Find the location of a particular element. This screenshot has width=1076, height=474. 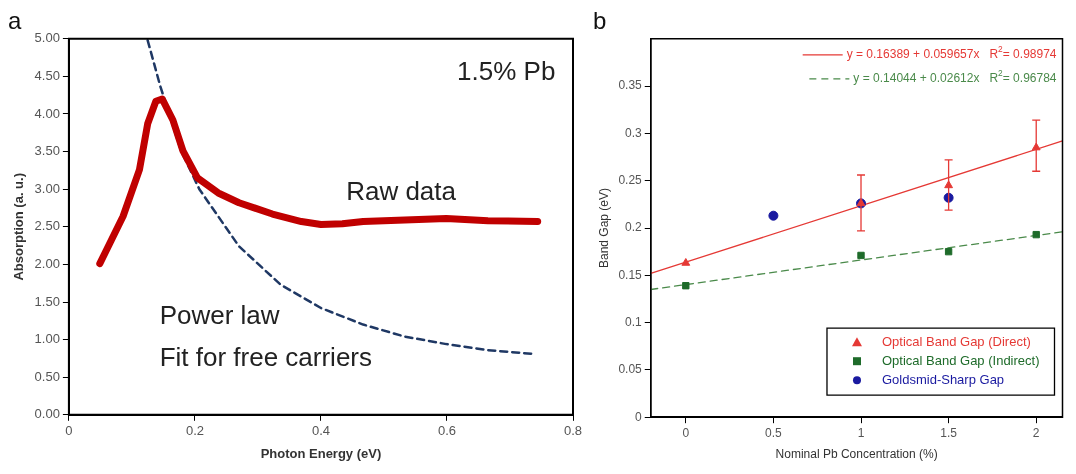

chart-title: b is located at coordinates (600, 21).